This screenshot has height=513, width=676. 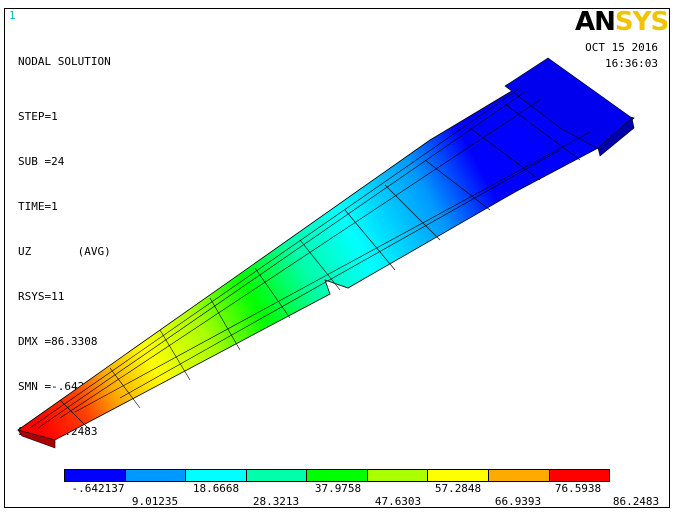 I want to click on wing-leading-edge, so click(x=36, y=439).